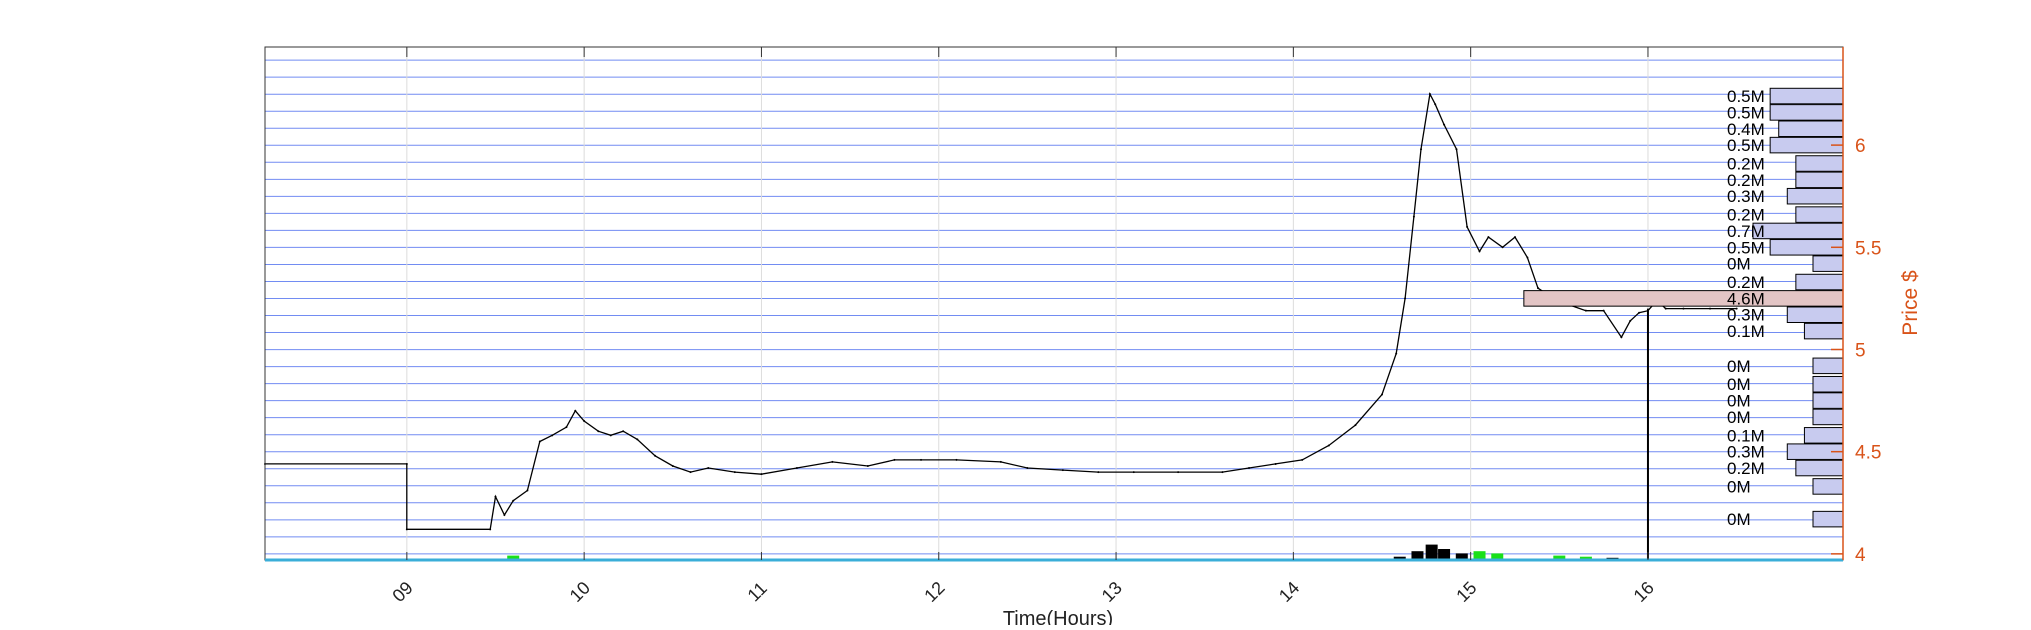  I want to click on x-tick-label: 11, so click(757, 591).